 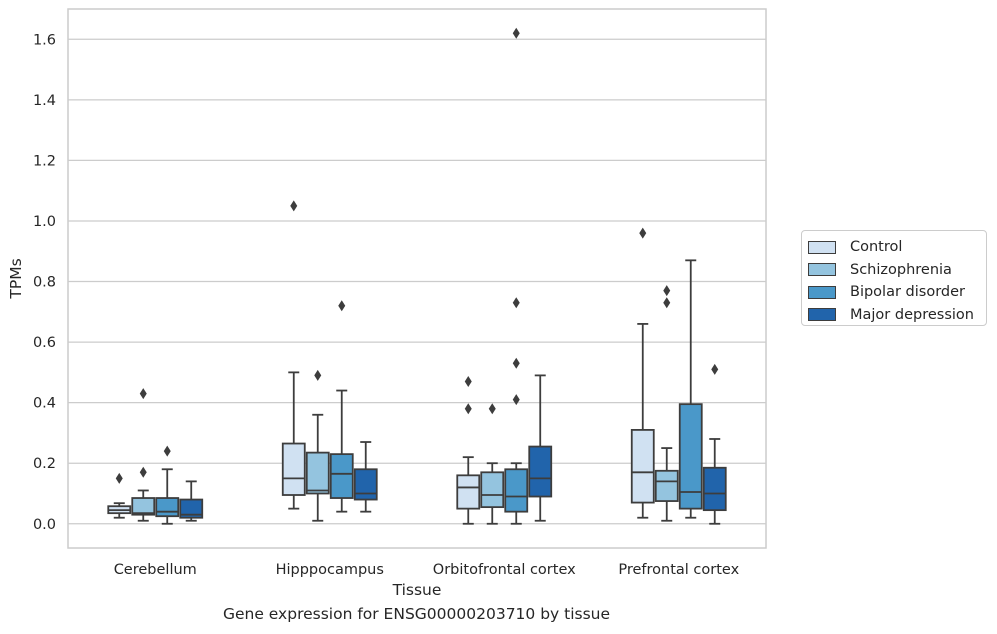 I want to click on y-axis-label: TPMs, so click(x=16, y=278).